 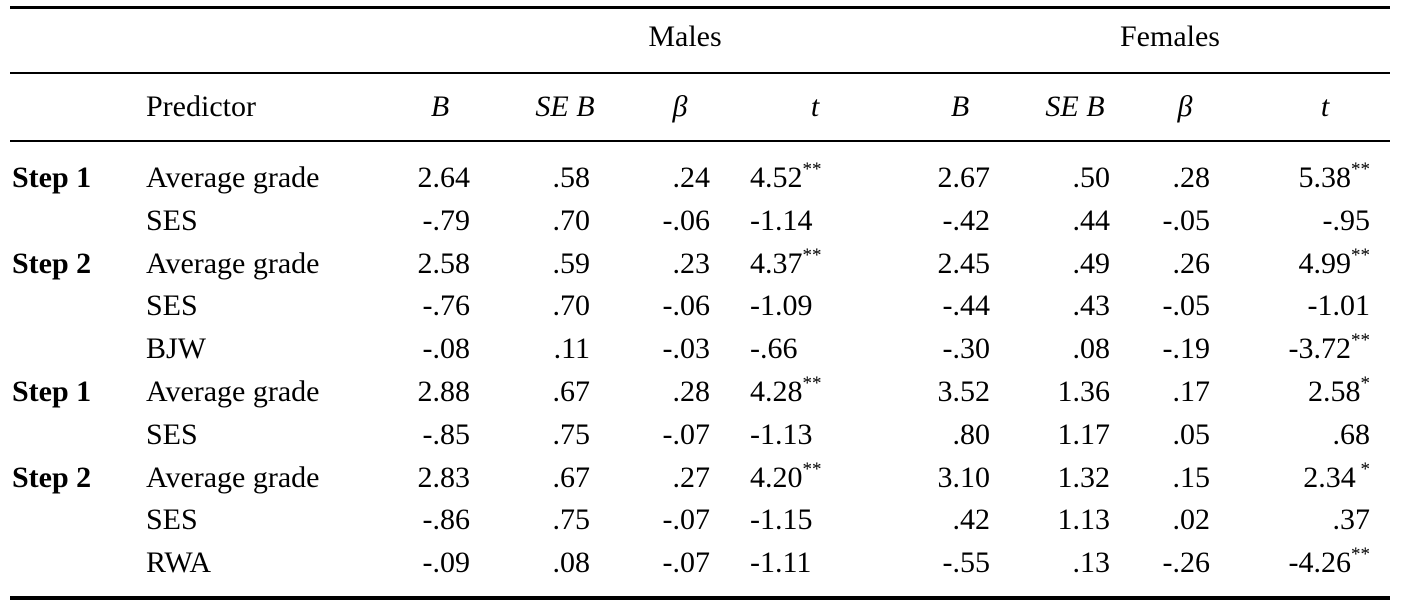 I want to click on males-t-cell: 4.37**, so click(x=810, y=263).